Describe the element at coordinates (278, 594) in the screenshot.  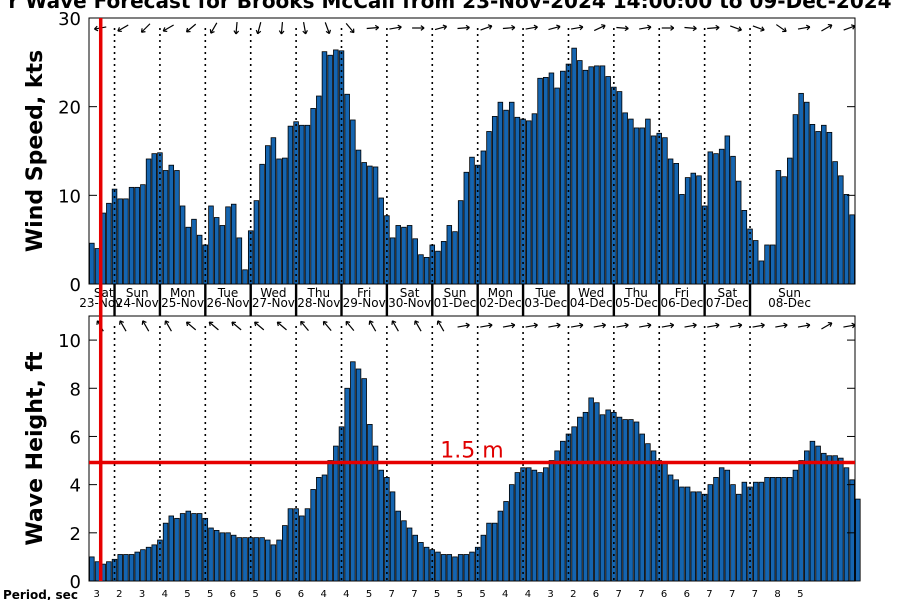
I see `period-value: 6` at that location.